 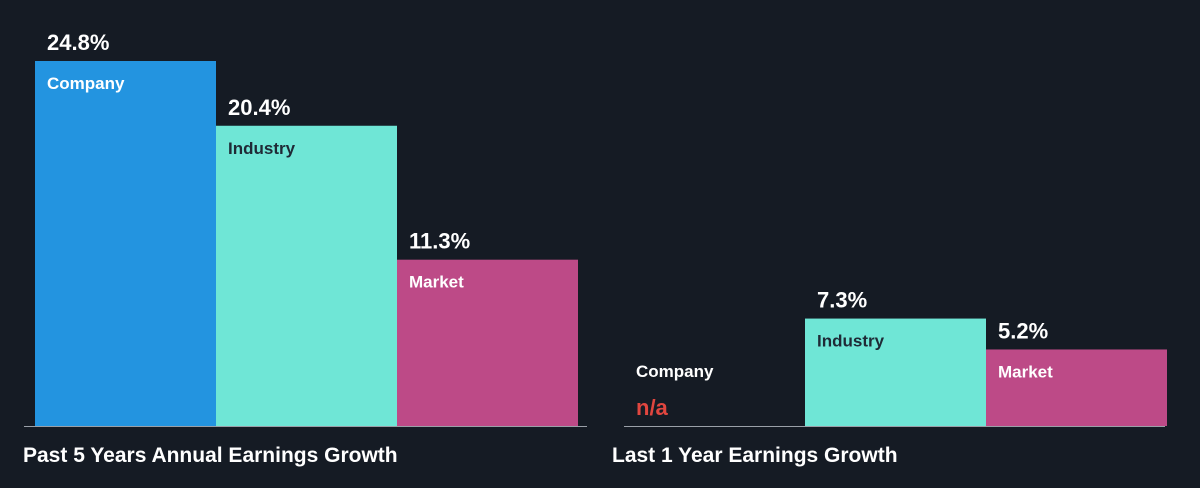 What do you see at coordinates (1076, 387) in the screenshot?
I see `last-1y-market-bar` at bounding box center [1076, 387].